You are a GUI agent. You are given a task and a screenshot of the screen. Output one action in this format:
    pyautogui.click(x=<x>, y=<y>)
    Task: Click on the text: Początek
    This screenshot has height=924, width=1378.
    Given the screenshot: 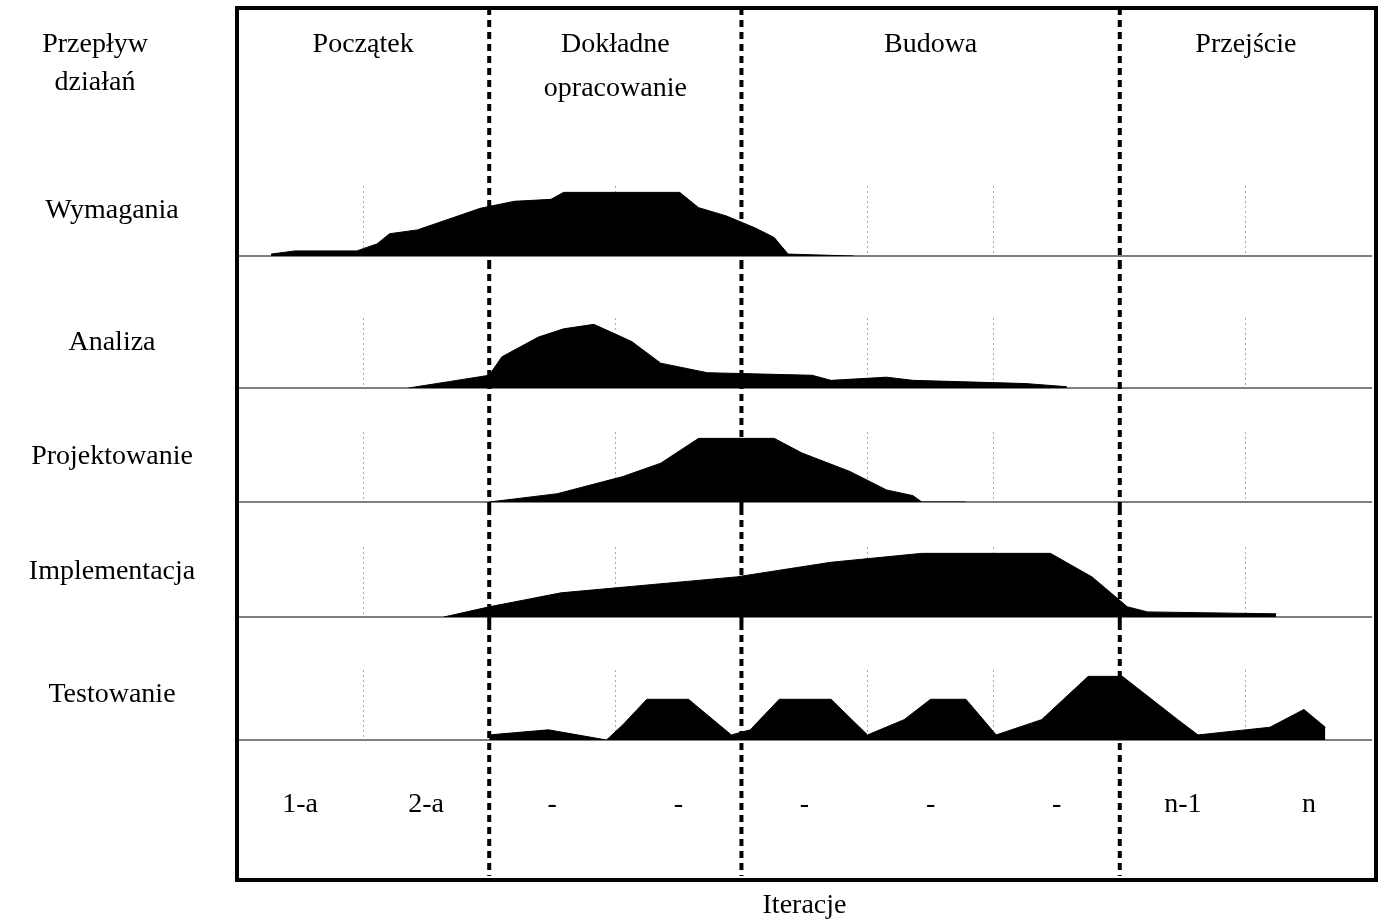 What is the action you would take?
    pyautogui.click(x=363, y=43)
    